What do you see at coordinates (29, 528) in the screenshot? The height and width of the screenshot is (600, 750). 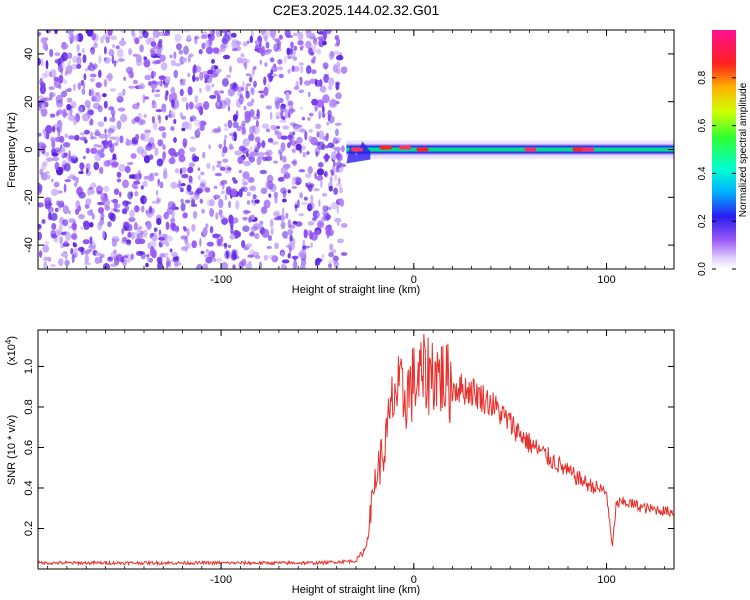 I see `y-tick-label: 0.2` at bounding box center [29, 528].